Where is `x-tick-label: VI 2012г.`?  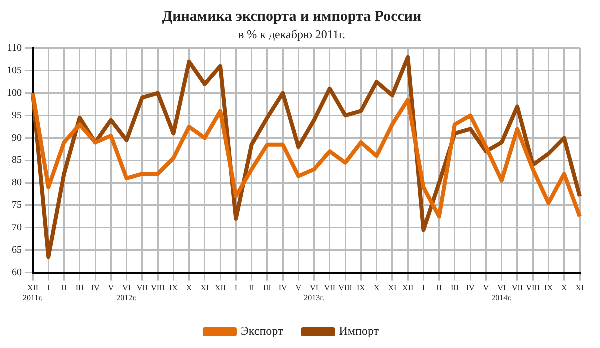
x-tick-label: VI 2012г. is located at coordinates (126, 293).